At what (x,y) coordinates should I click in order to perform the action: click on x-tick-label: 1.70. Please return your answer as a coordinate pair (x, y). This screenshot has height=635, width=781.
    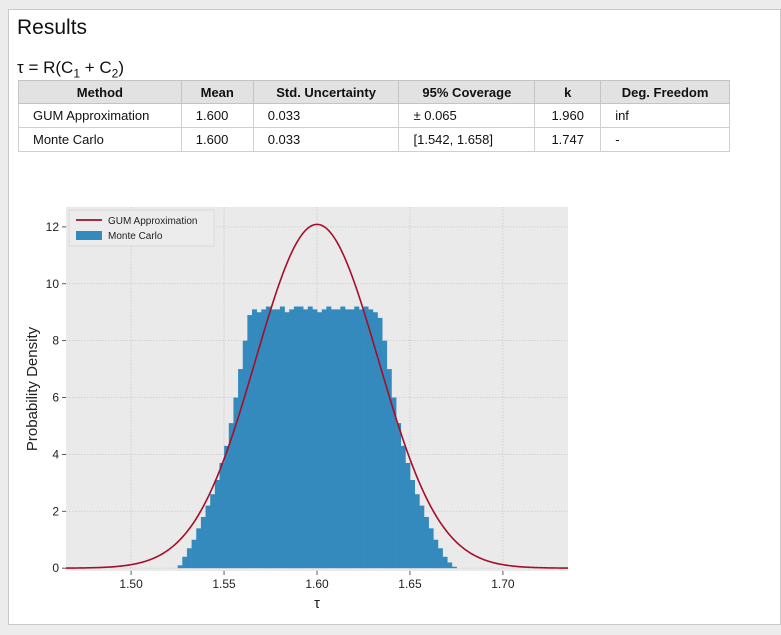
    Looking at the image, I should click on (503, 584).